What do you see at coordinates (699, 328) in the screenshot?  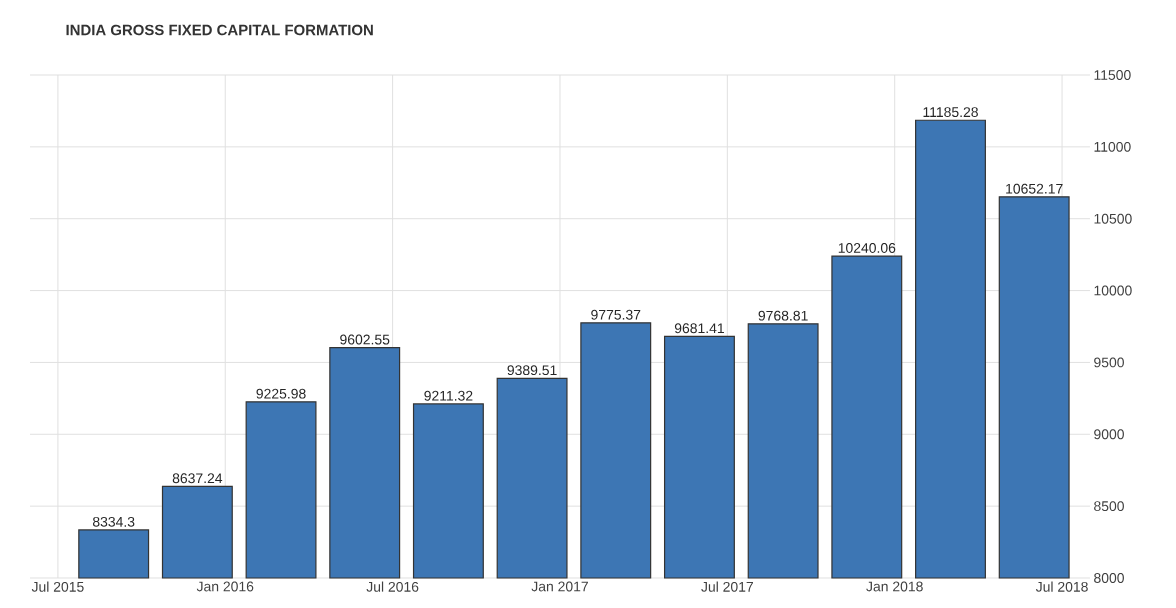 I see `data-label: 9681.41` at bounding box center [699, 328].